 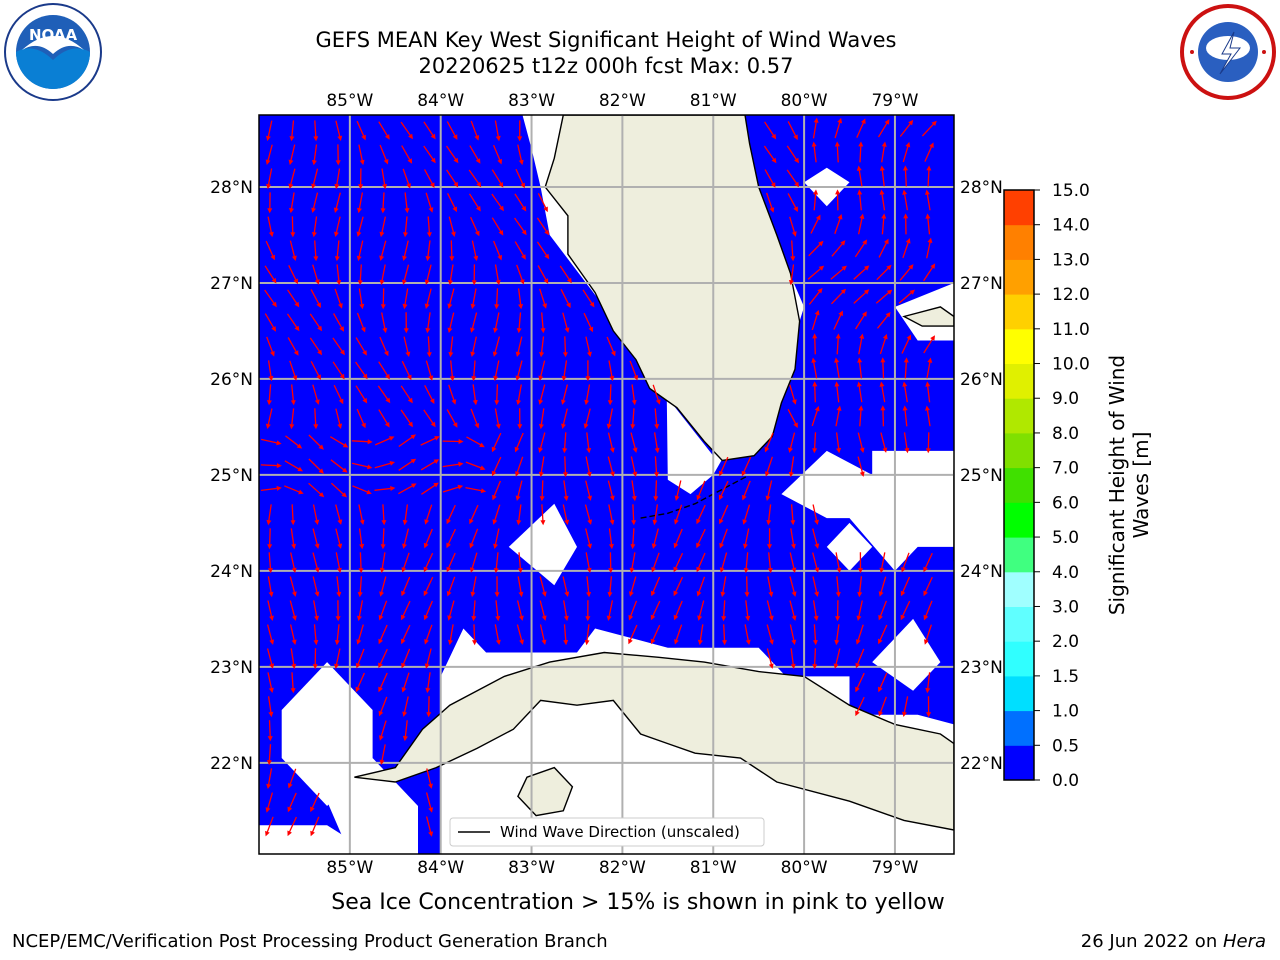 What do you see at coordinates (695, 496) in the screenshot?
I see `florida-keys` at bounding box center [695, 496].